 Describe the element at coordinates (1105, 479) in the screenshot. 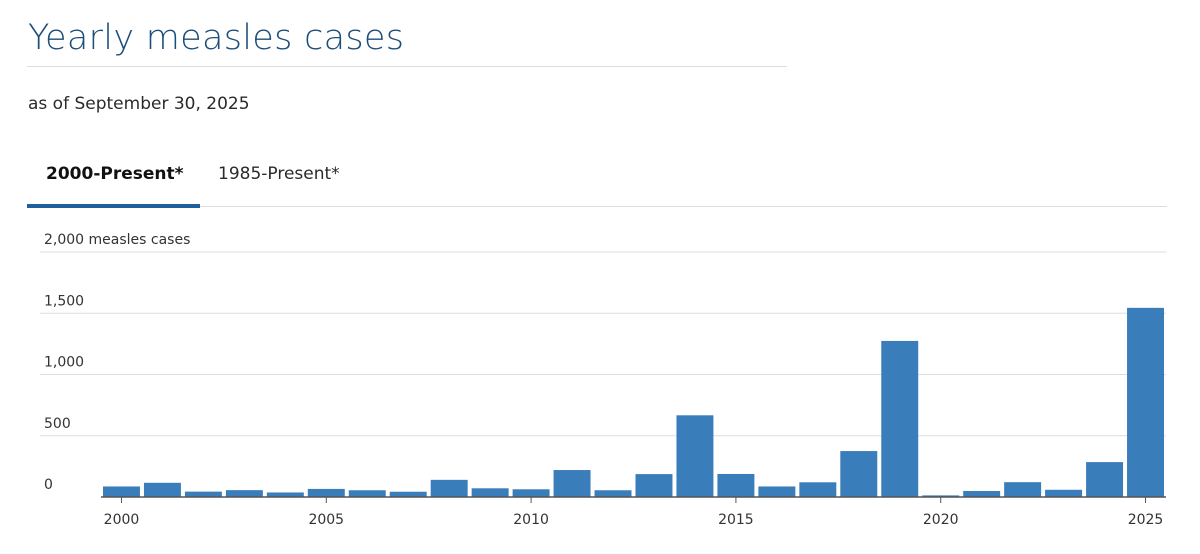

I see `bar-2024` at that location.